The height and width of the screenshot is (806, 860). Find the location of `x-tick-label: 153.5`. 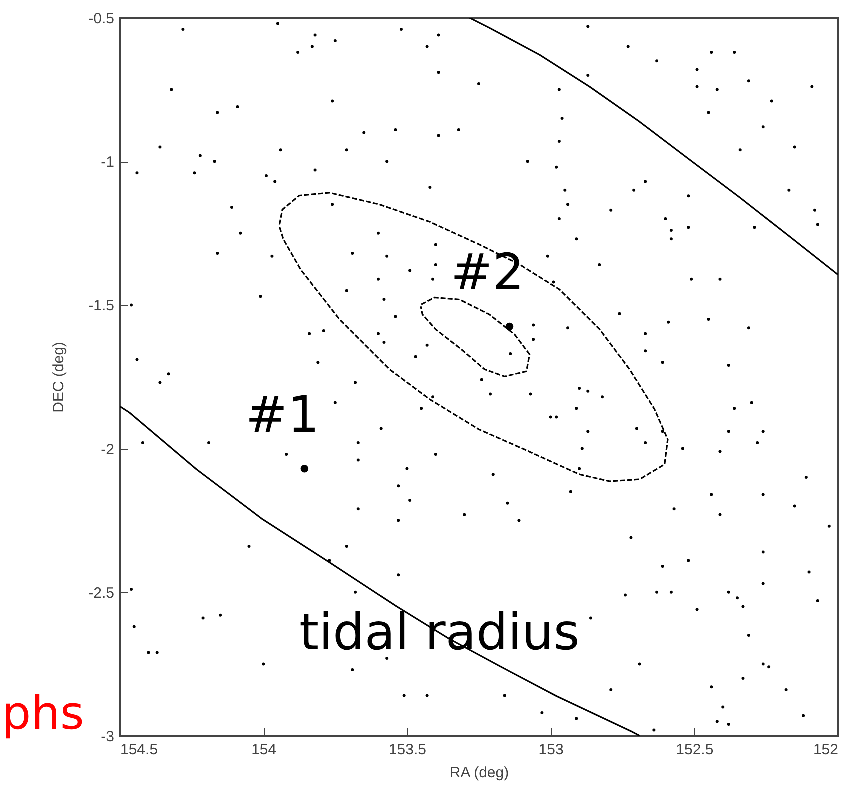

x-tick-label: 153.5 is located at coordinates (407, 750).